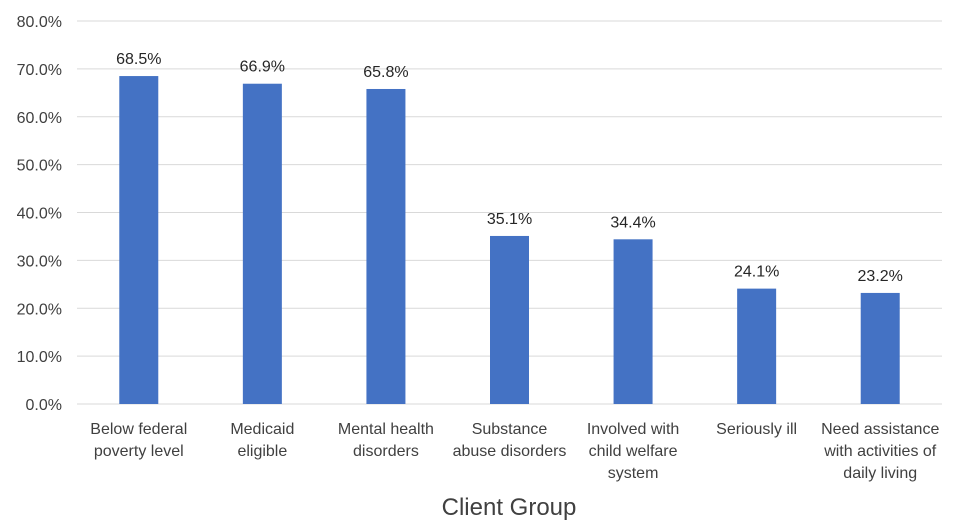  I want to click on x-category-label: Below federal poverty level, so click(138, 440).